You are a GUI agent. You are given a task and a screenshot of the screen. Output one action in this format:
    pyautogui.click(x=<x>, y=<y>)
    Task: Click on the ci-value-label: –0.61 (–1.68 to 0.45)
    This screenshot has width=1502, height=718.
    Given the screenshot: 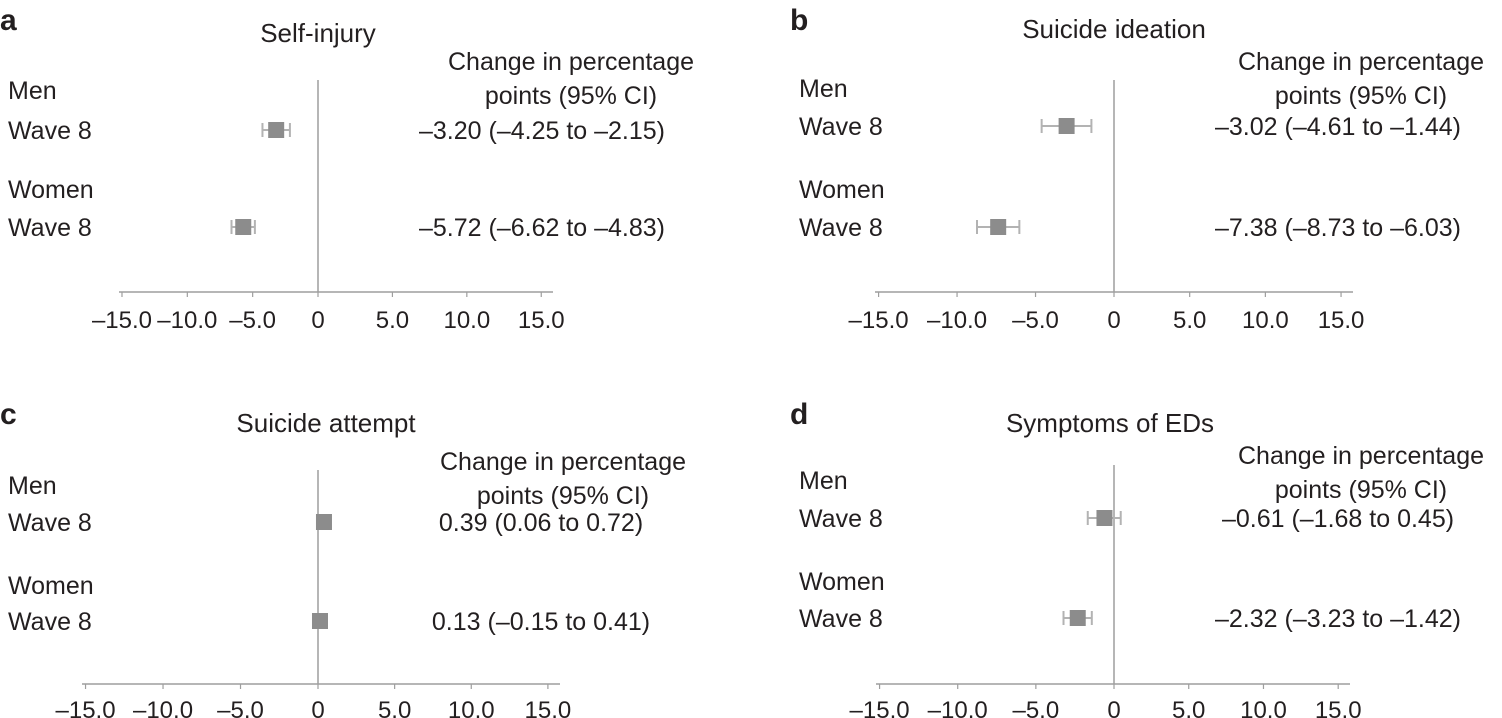 What is the action you would take?
    pyautogui.click(x=1338, y=519)
    